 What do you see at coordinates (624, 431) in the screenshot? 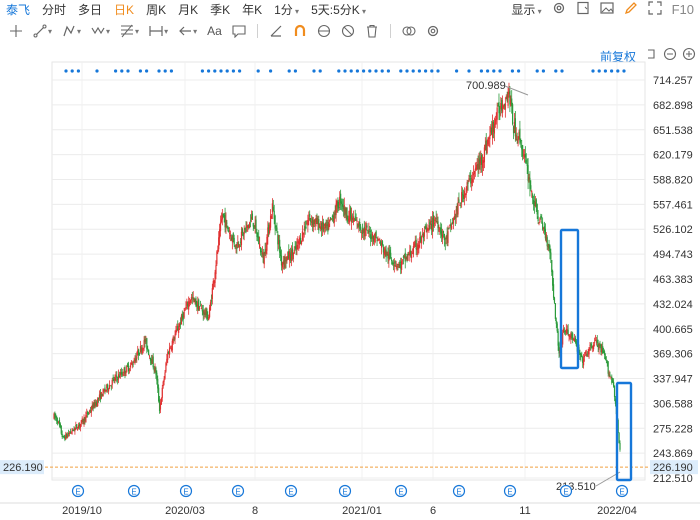
I see `highlight-box` at bounding box center [624, 431].